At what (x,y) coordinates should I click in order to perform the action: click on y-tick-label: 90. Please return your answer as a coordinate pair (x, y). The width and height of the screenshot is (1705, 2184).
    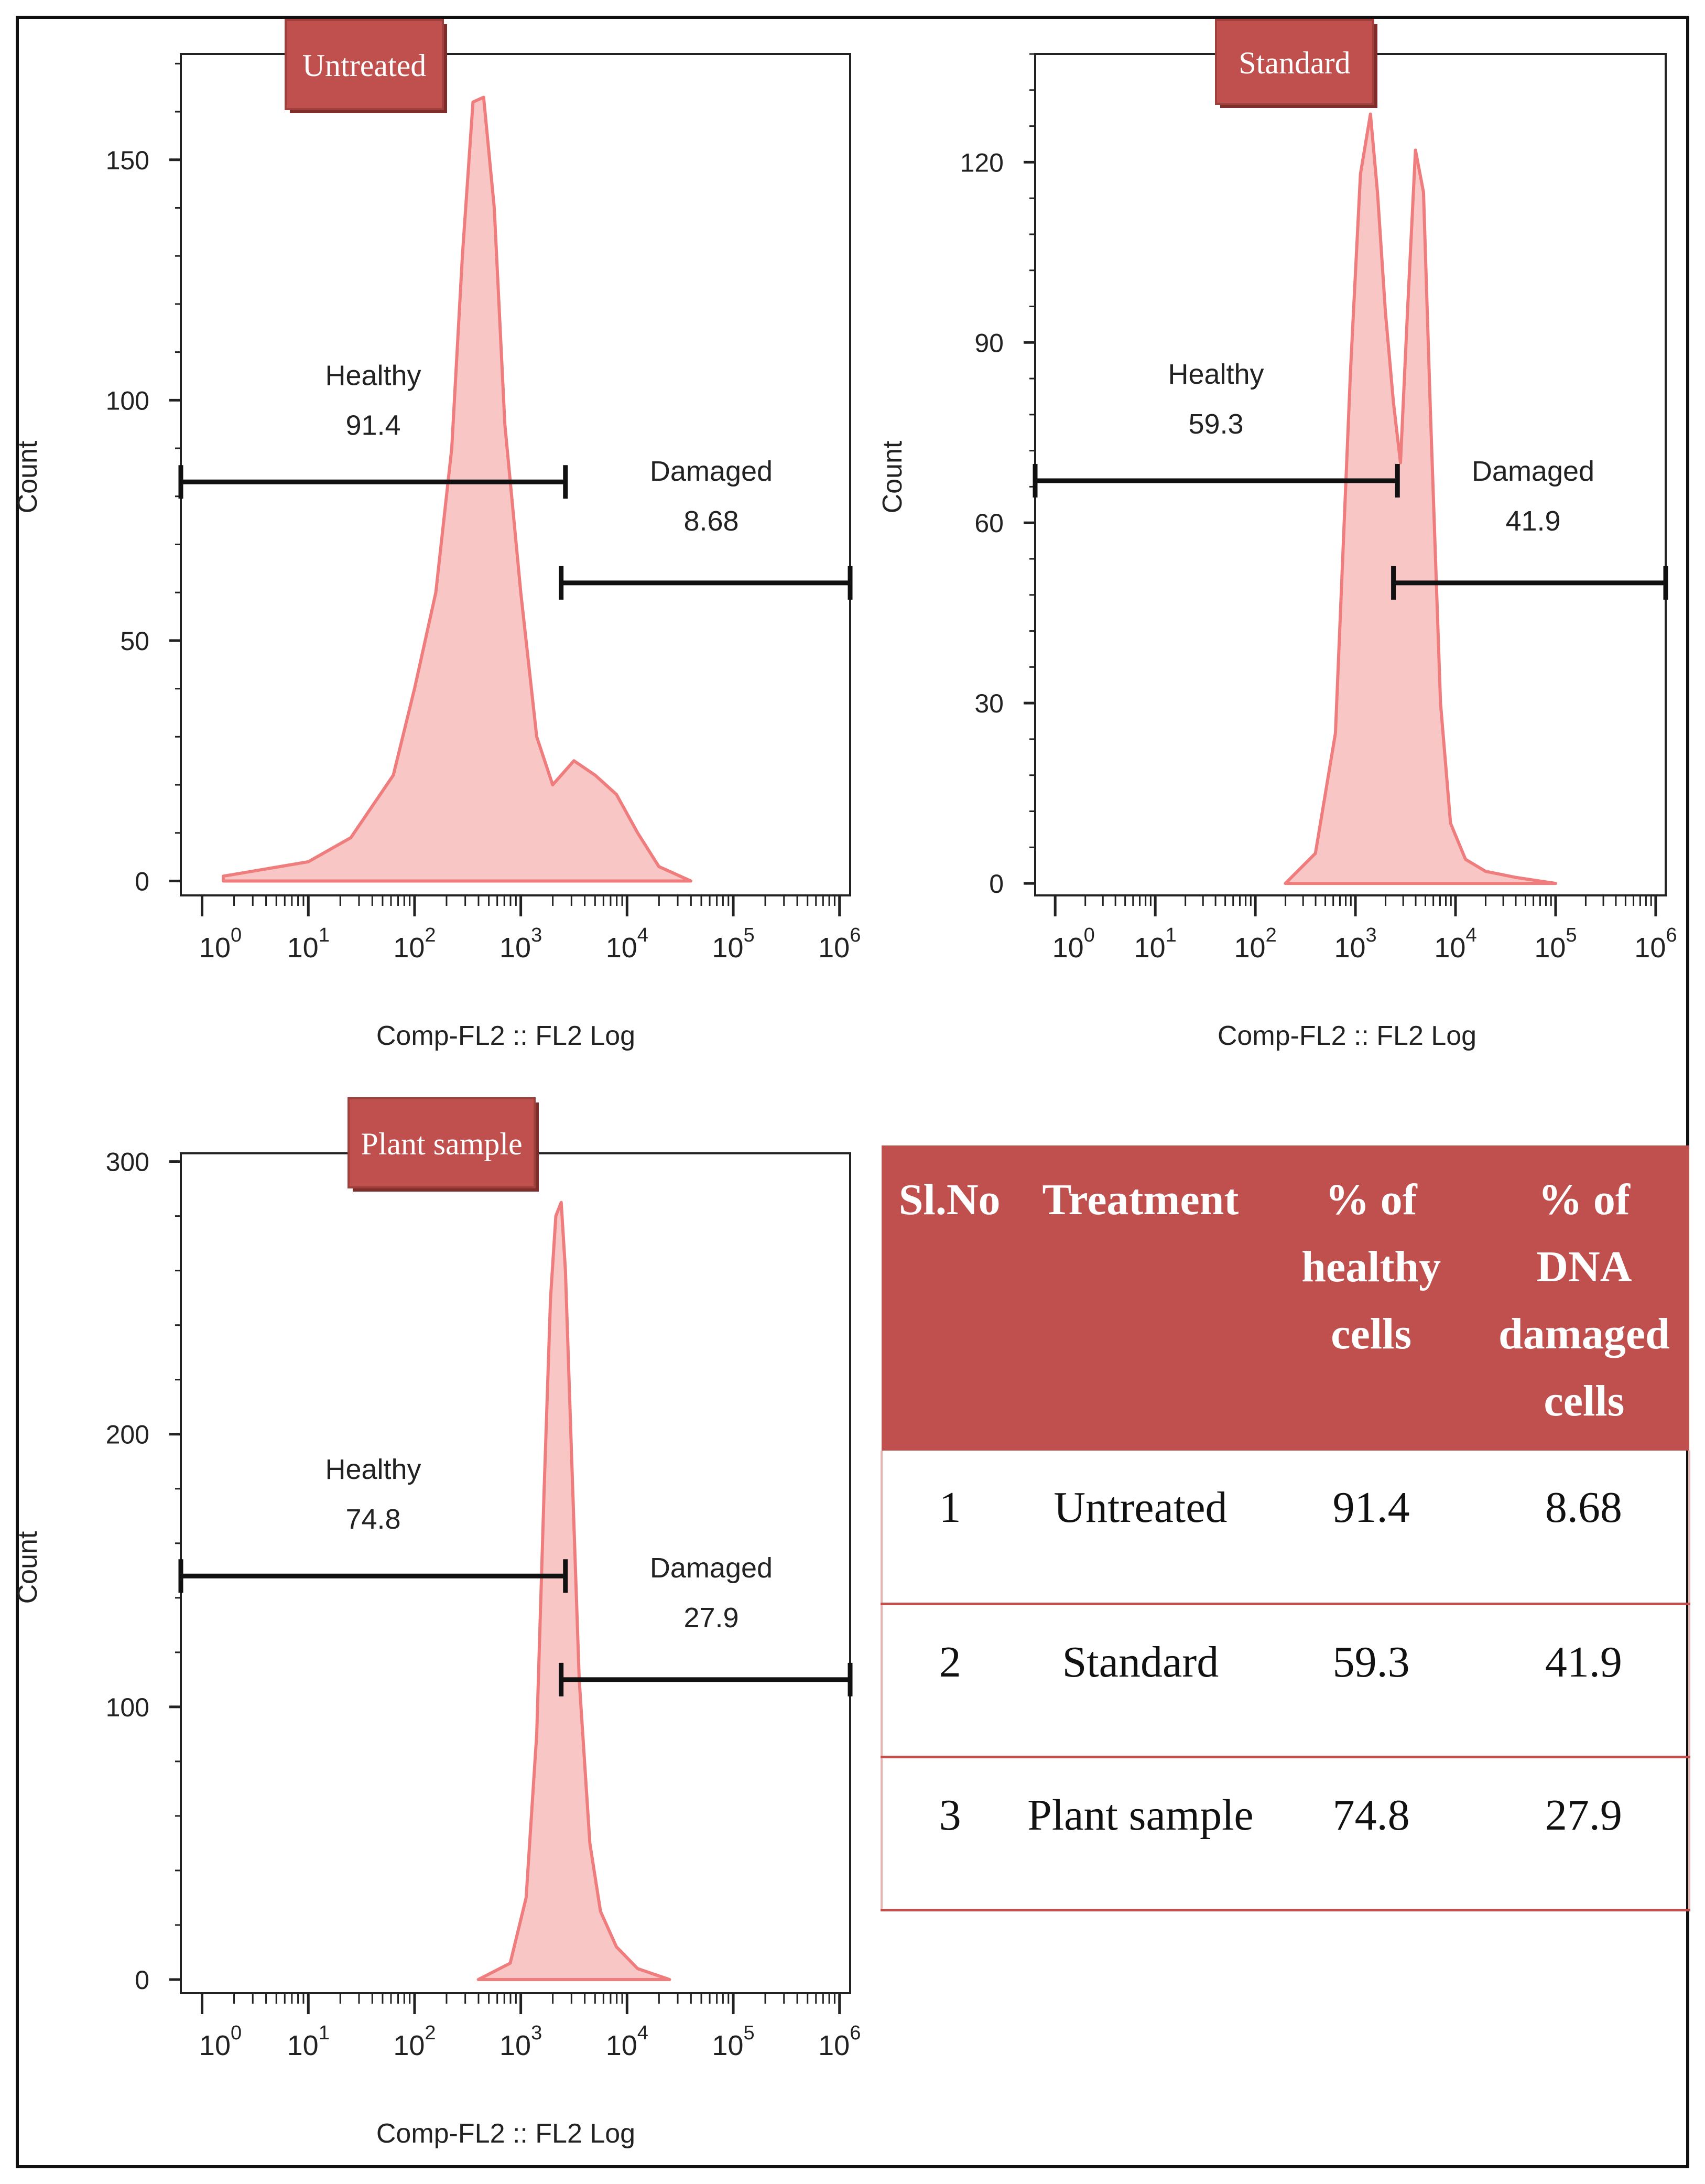
    Looking at the image, I should click on (989, 343).